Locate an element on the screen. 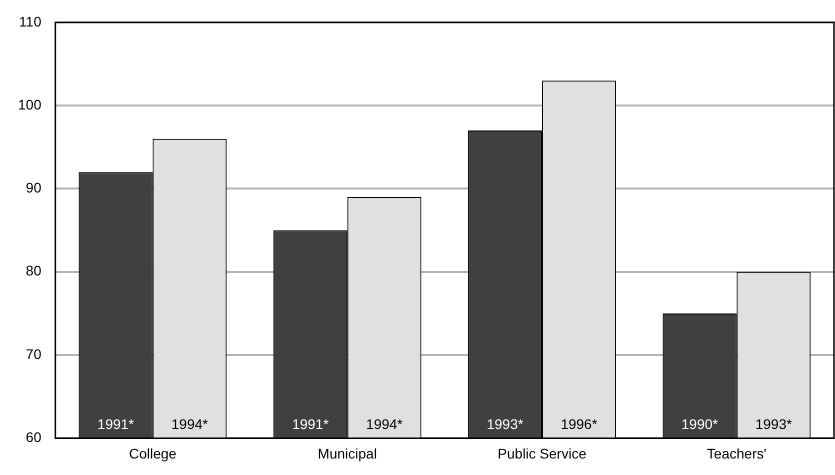 The height and width of the screenshot is (475, 835). x-tick-label: College is located at coordinates (152, 453).